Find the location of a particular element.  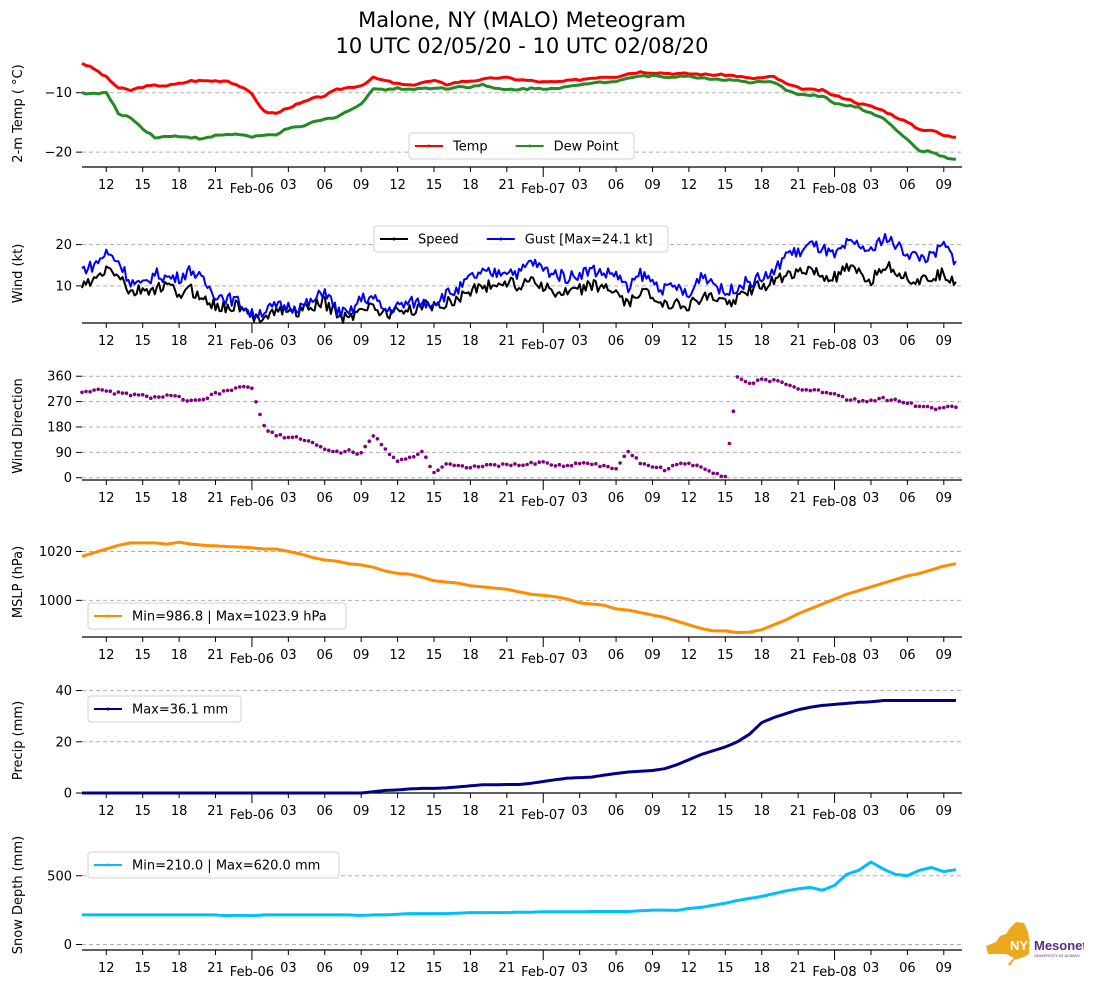

y-tick-label: 360 is located at coordinates (59, 377).